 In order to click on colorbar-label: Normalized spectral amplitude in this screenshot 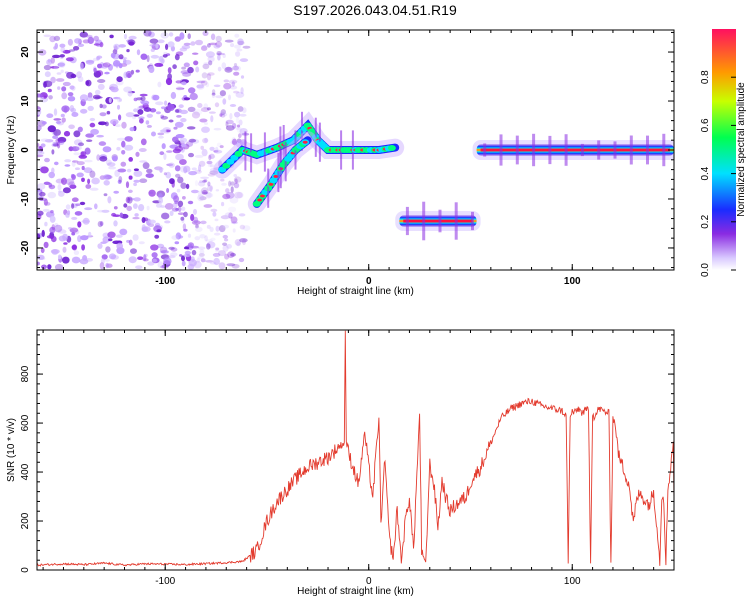, I will do `click(741, 149)`.